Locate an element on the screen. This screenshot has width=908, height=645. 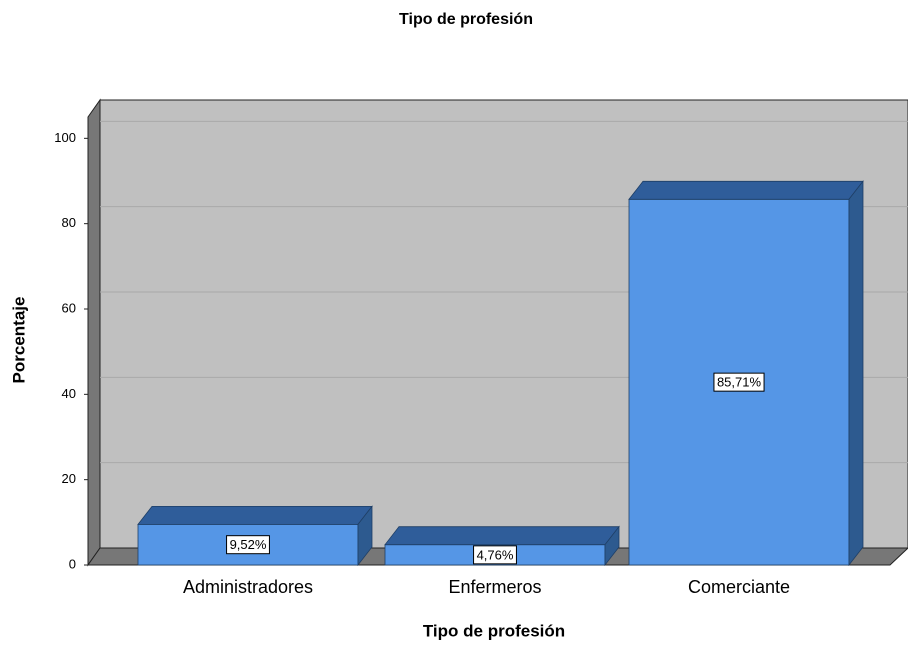
value-label: 85,71% is located at coordinates (739, 382).